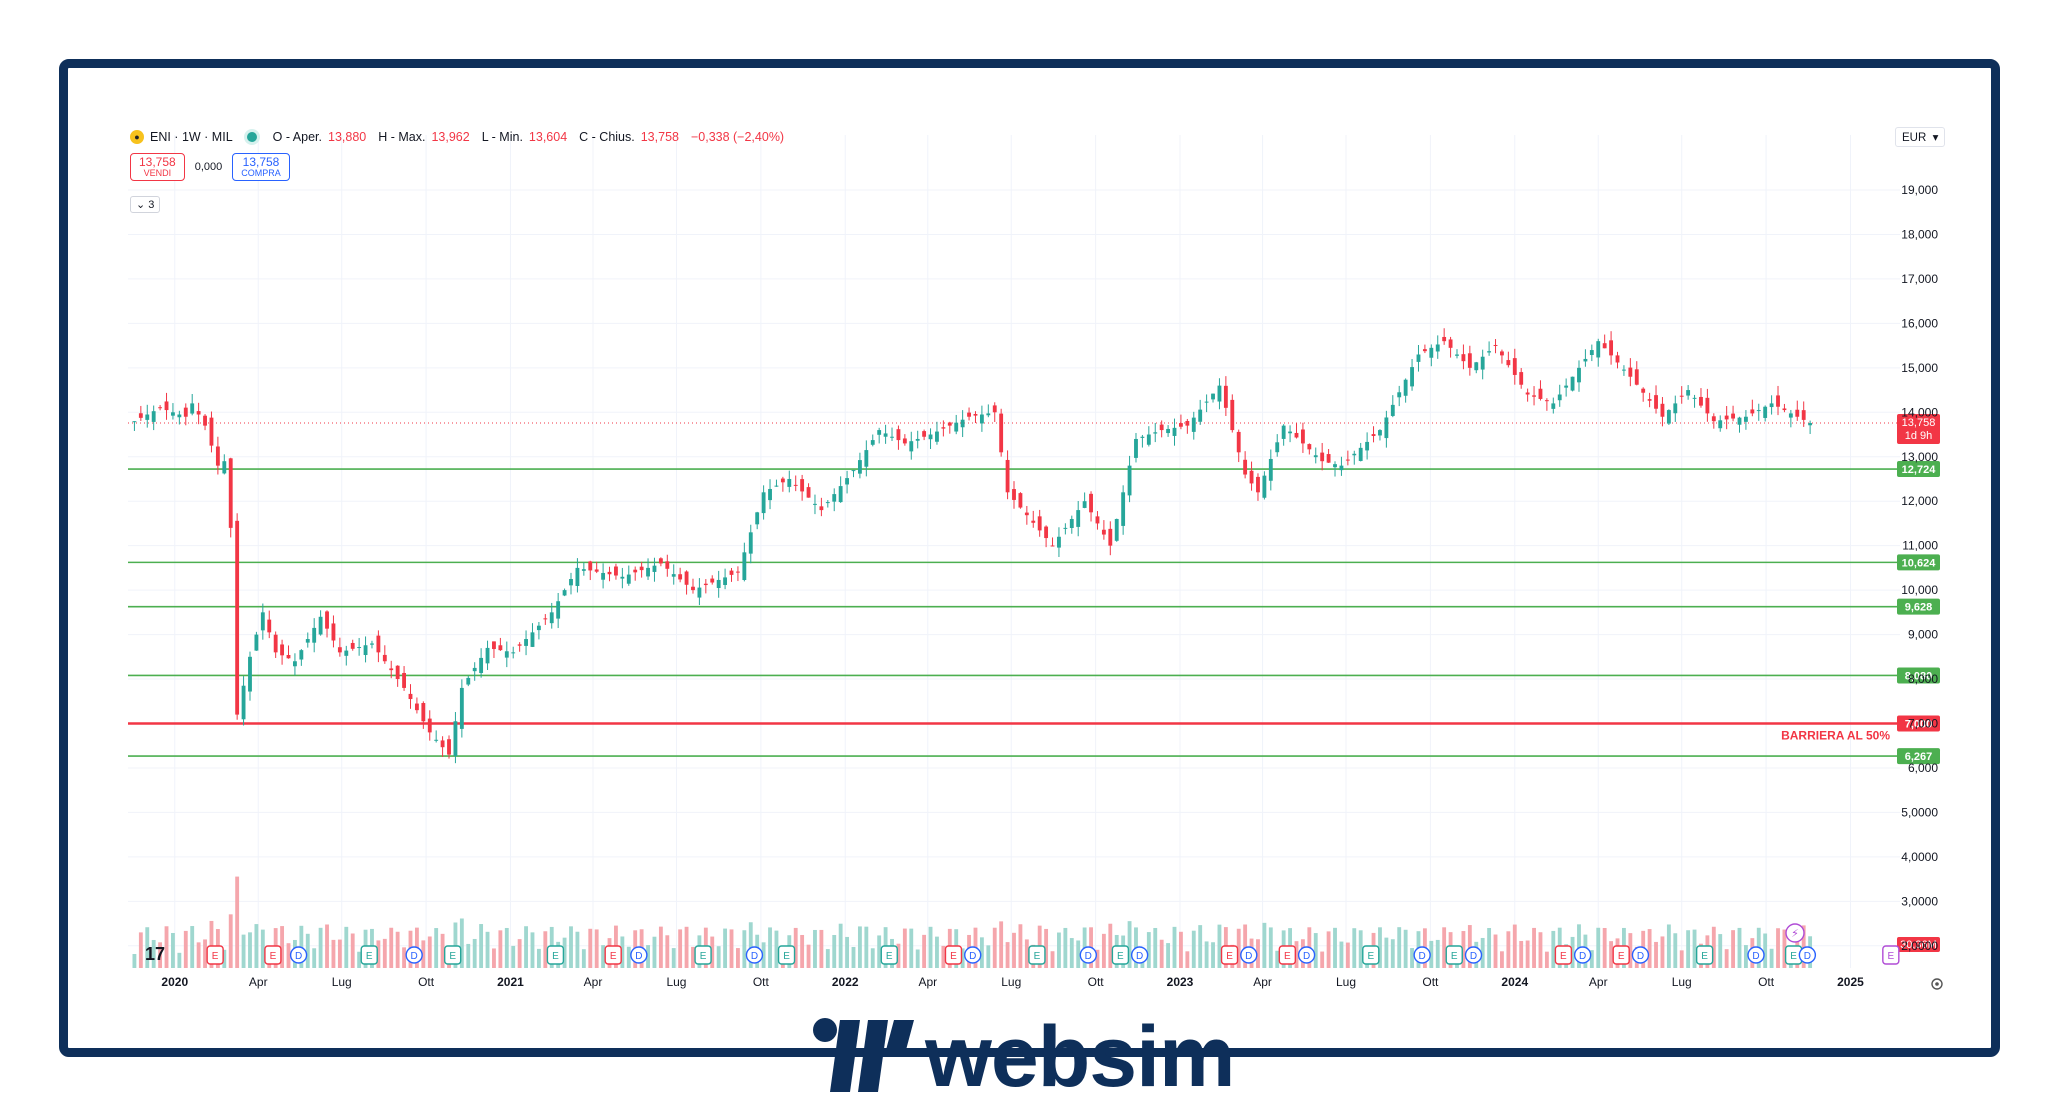  What do you see at coordinates (1080, 1057) in the screenshot?
I see `brand-name: websim` at bounding box center [1080, 1057].